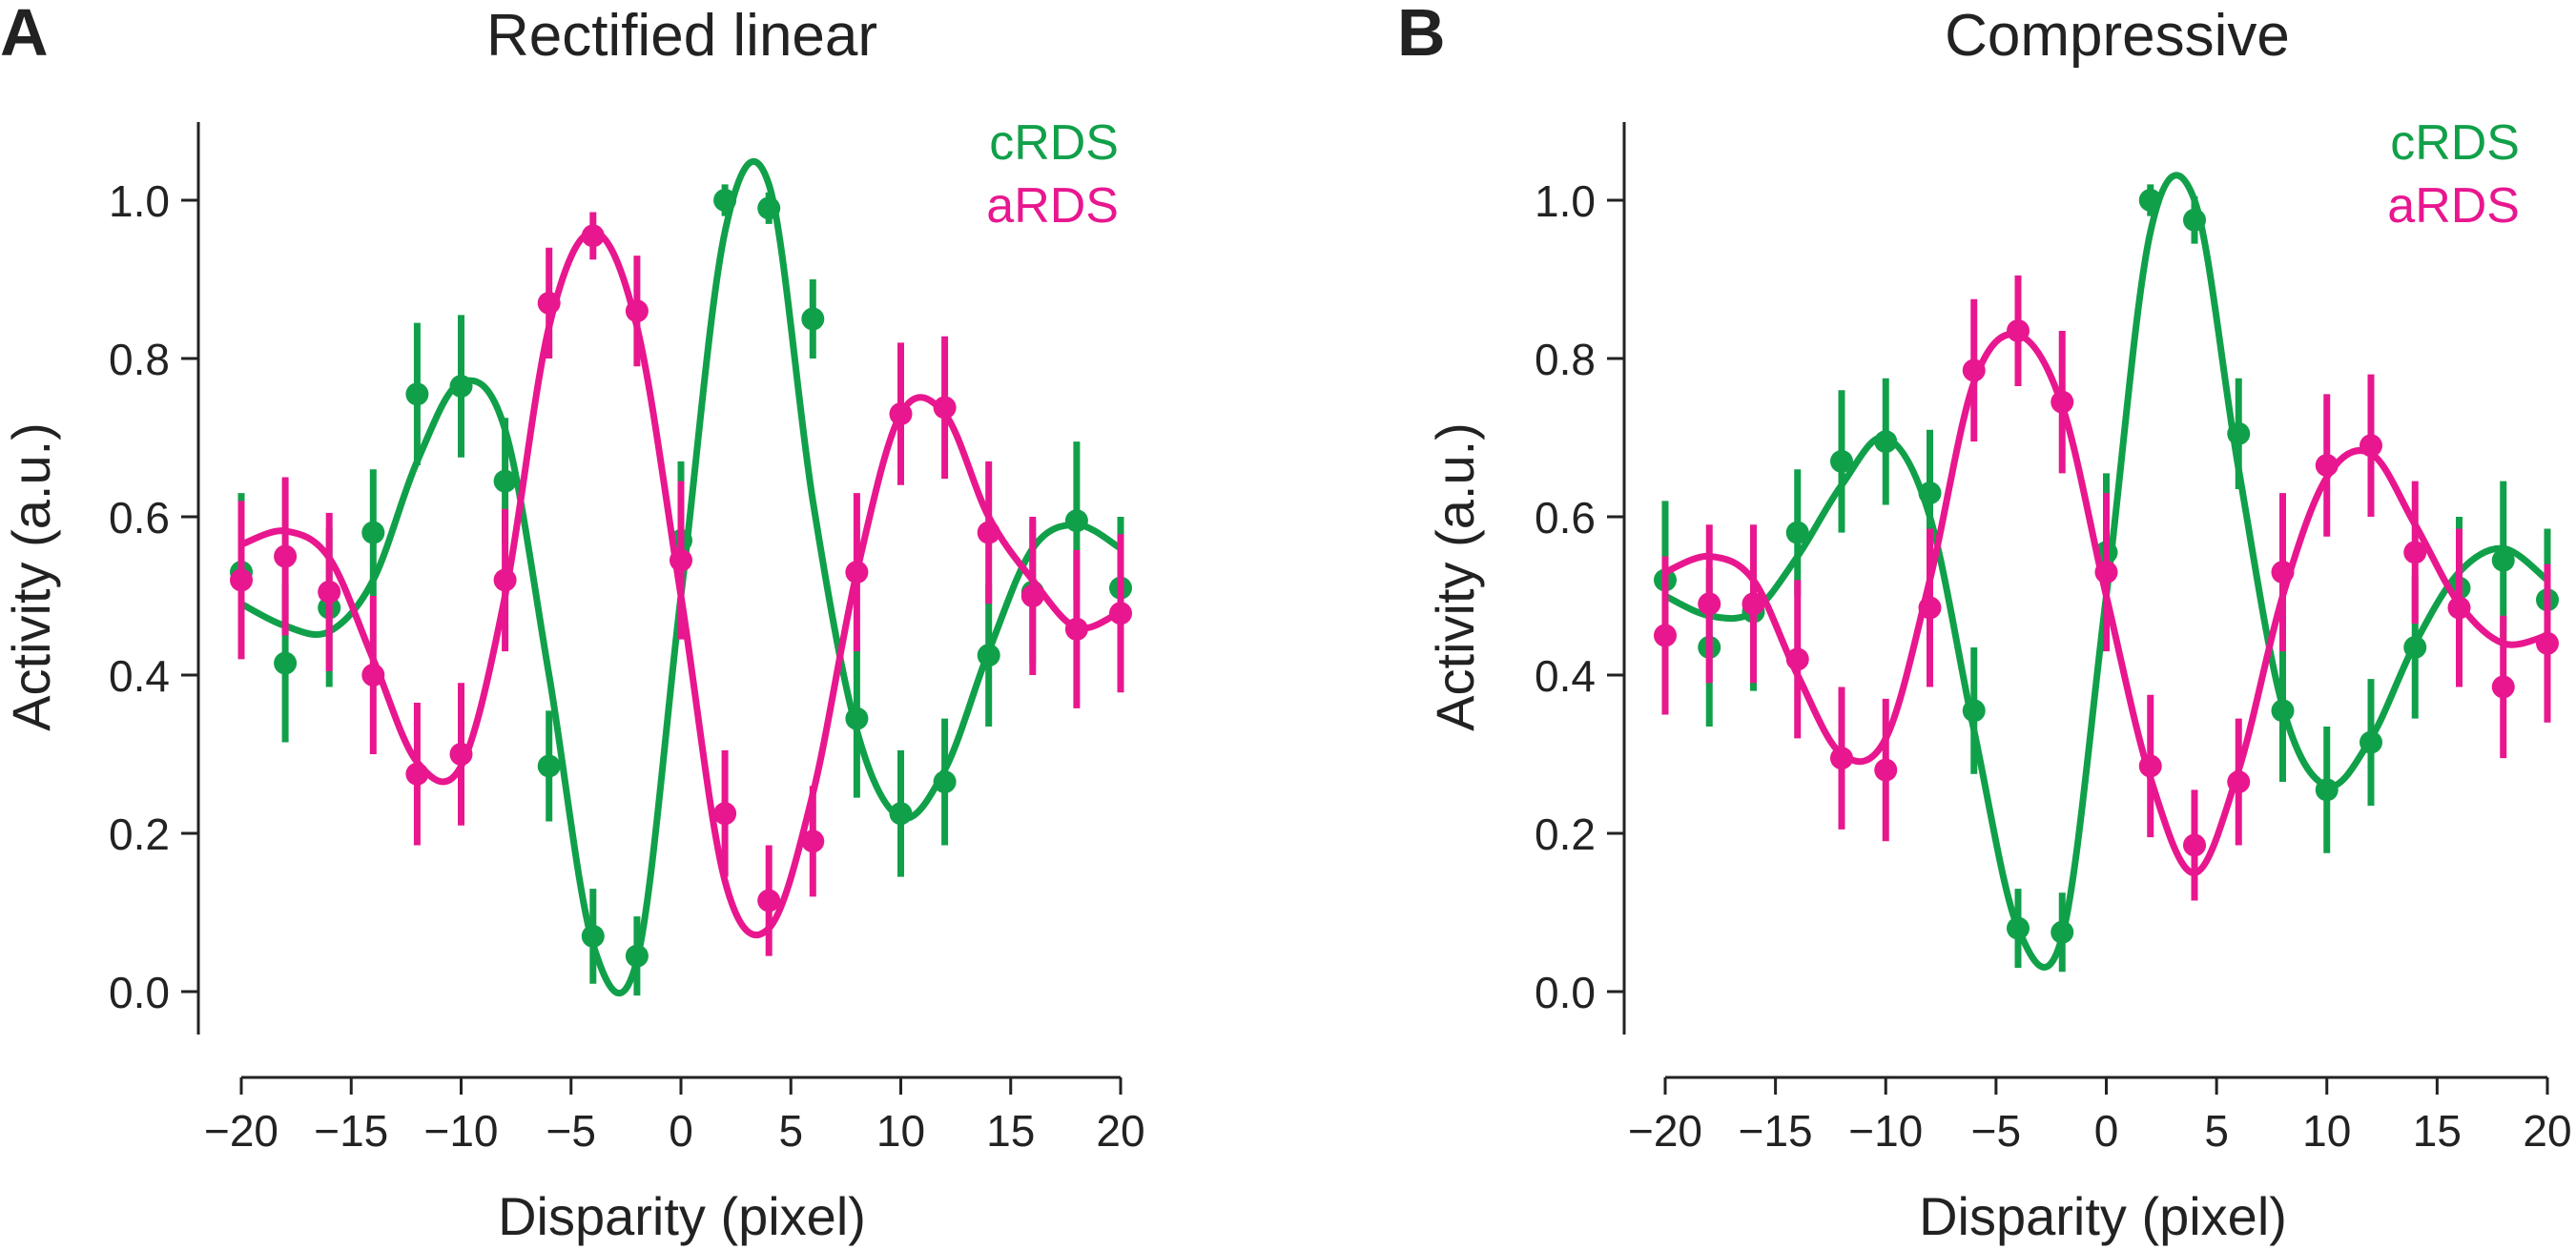  What do you see at coordinates (24, 35) in the screenshot?
I see `panel-label: A` at bounding box center [24, 35].